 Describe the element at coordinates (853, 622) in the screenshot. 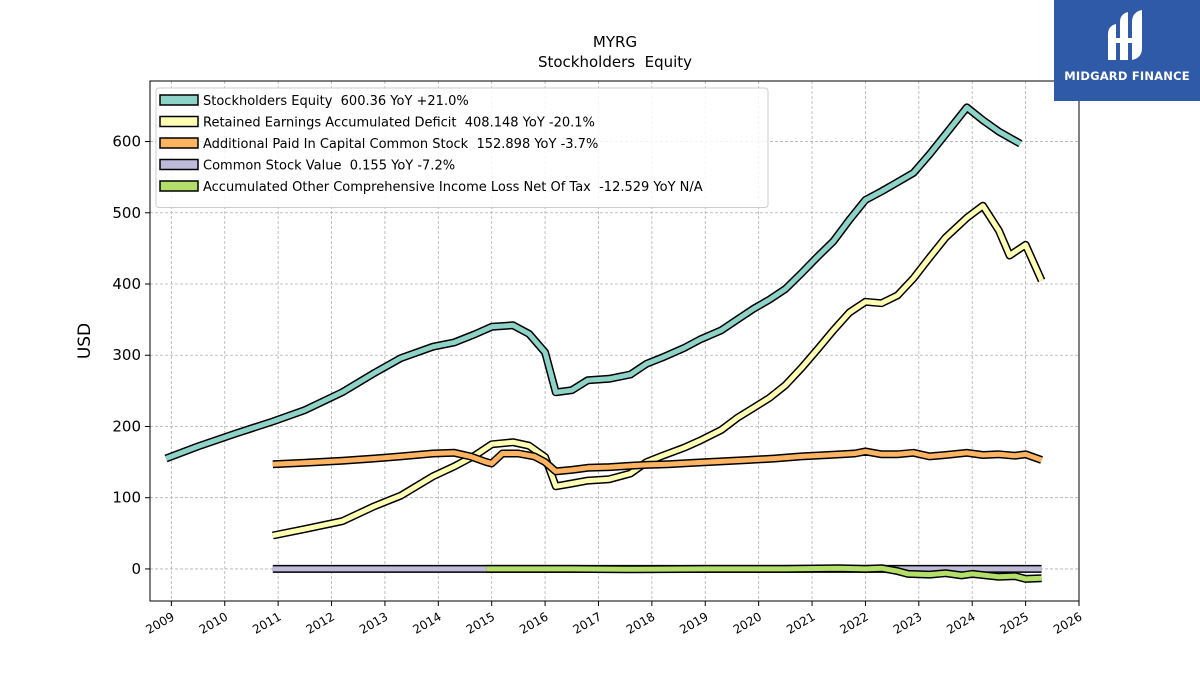

I see `x-tick-label: 2022` at that location.